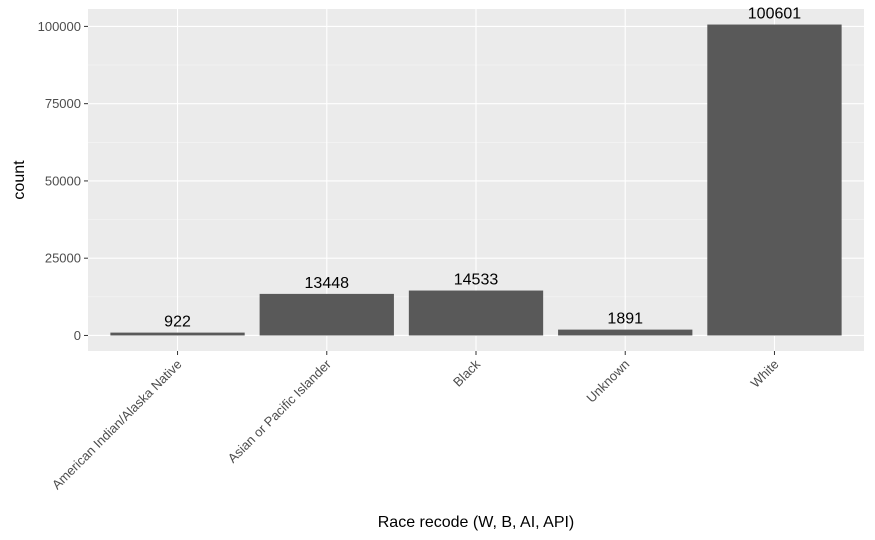  What do you see at coordinates (327, 283) in the screenshot?
I see `data-label: 13448` at bounding box center [327, 283].